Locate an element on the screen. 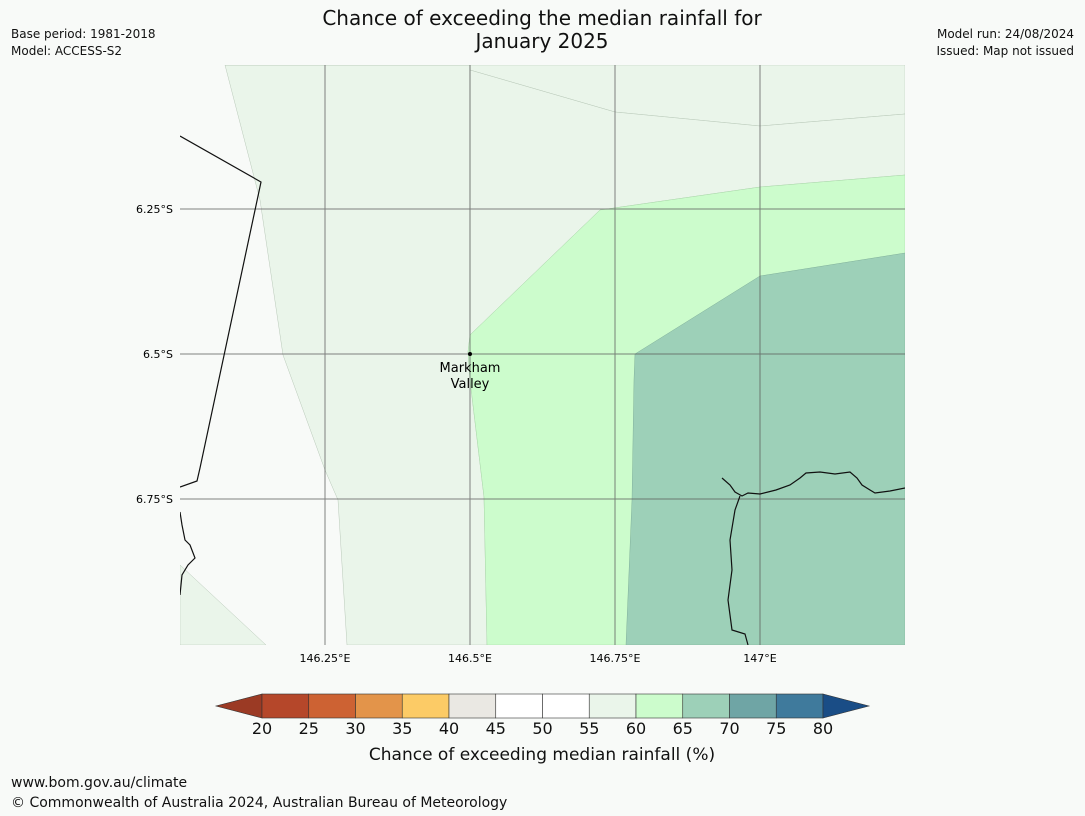 Image resolution: width=1085 pixels, height=816 pixels. colorbar-tick-label: 55 is located at coordinates (589, 728).